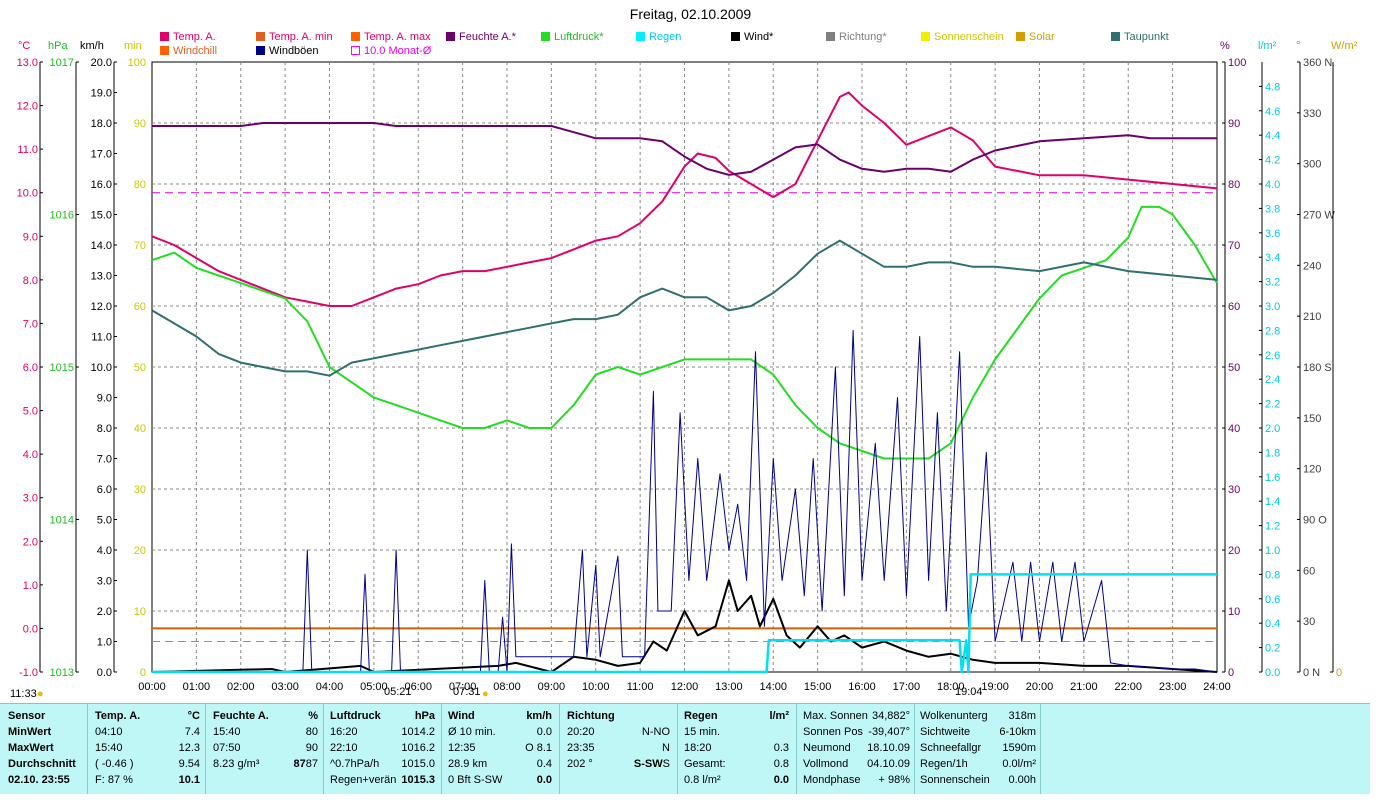 The height and width of the screenshot is (800, 1381). What do you see at coordinates (1311, 673) in the screenshot?
I see `direction-axis-label: 0 N` at bounding box center [1311, 673].